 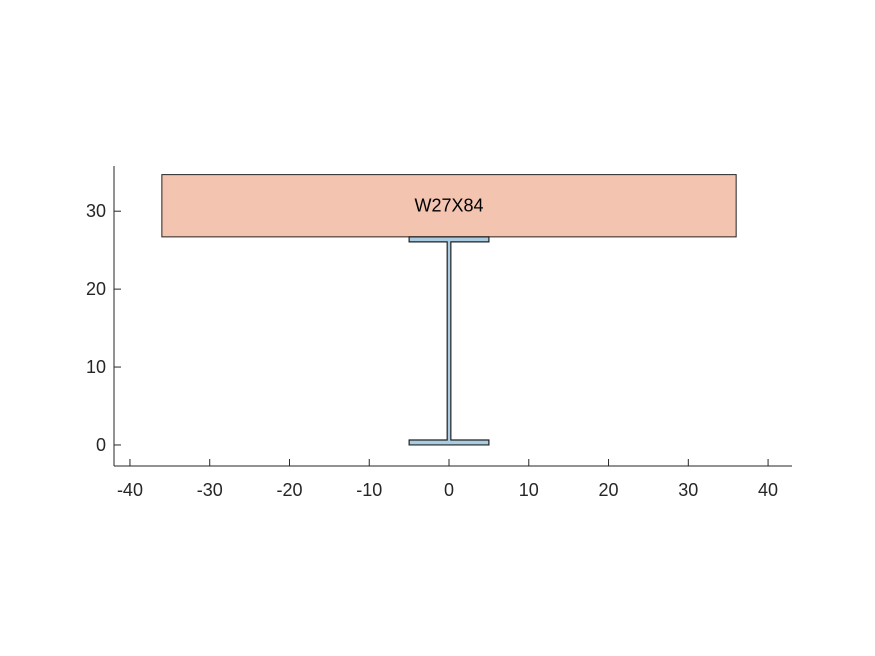 I want to click on steel-i-beam, so click(x=449, y=341).